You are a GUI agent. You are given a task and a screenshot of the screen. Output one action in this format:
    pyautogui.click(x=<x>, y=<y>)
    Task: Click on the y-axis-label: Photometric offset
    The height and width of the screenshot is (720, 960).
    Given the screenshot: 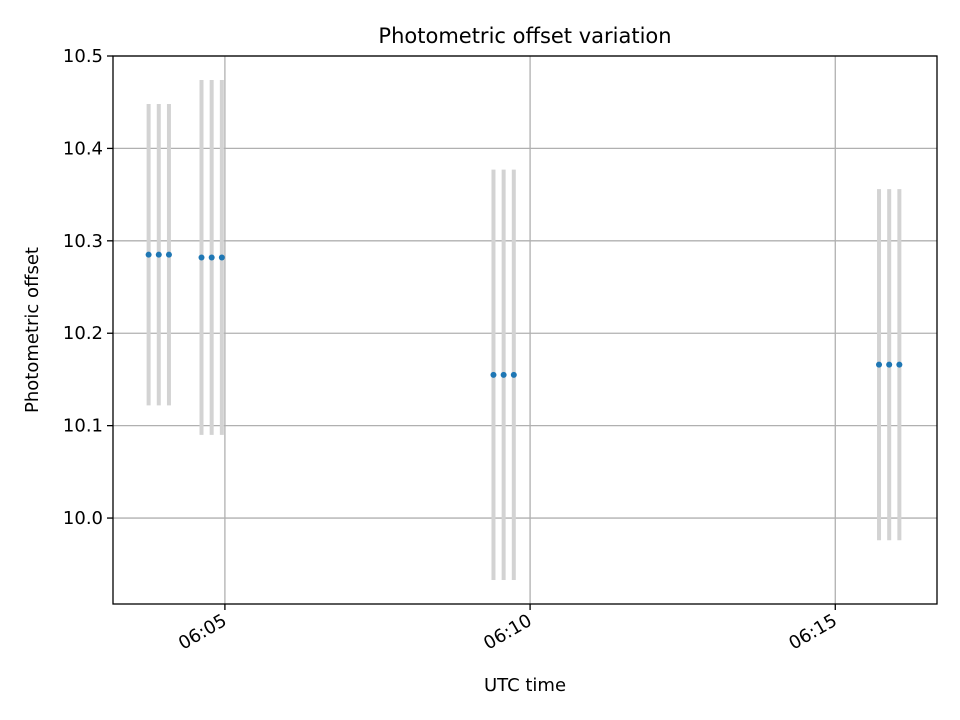 What is the action you would take?
    pyautogui.click(x=32, y=330)
    